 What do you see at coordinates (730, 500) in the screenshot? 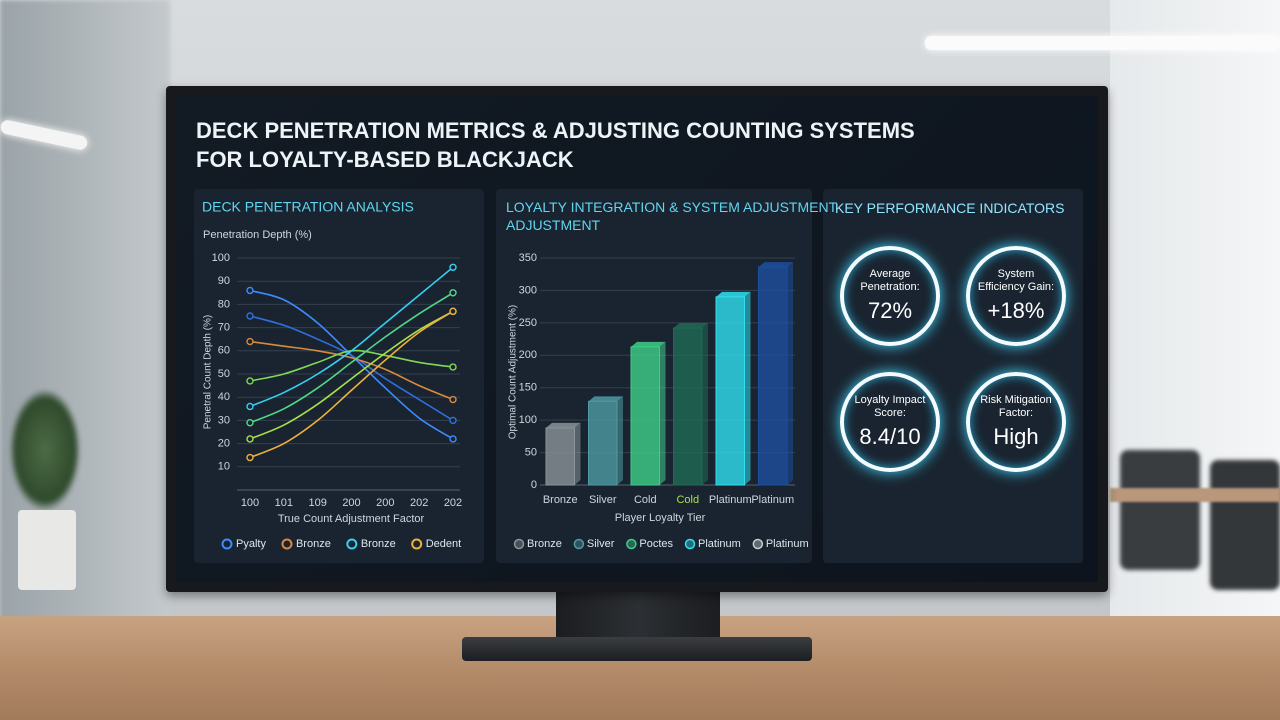
I see `x-tick-label: Platinum` at bounding box center [730, 500].